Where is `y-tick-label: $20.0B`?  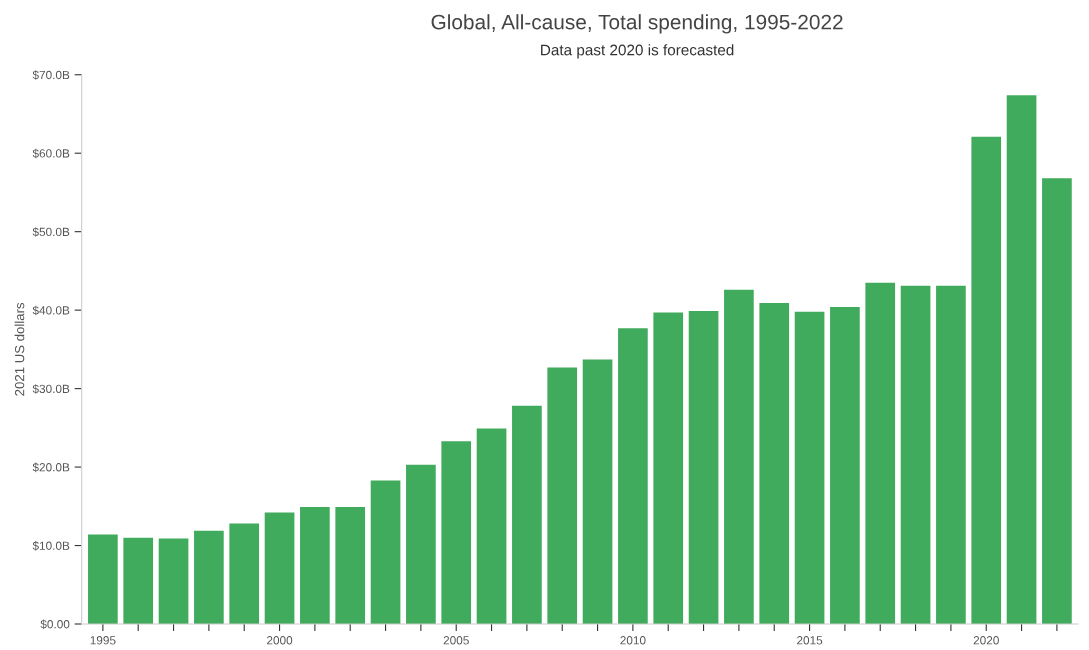 y-tick-label: $20.0B is located at coordinates (51, 467).